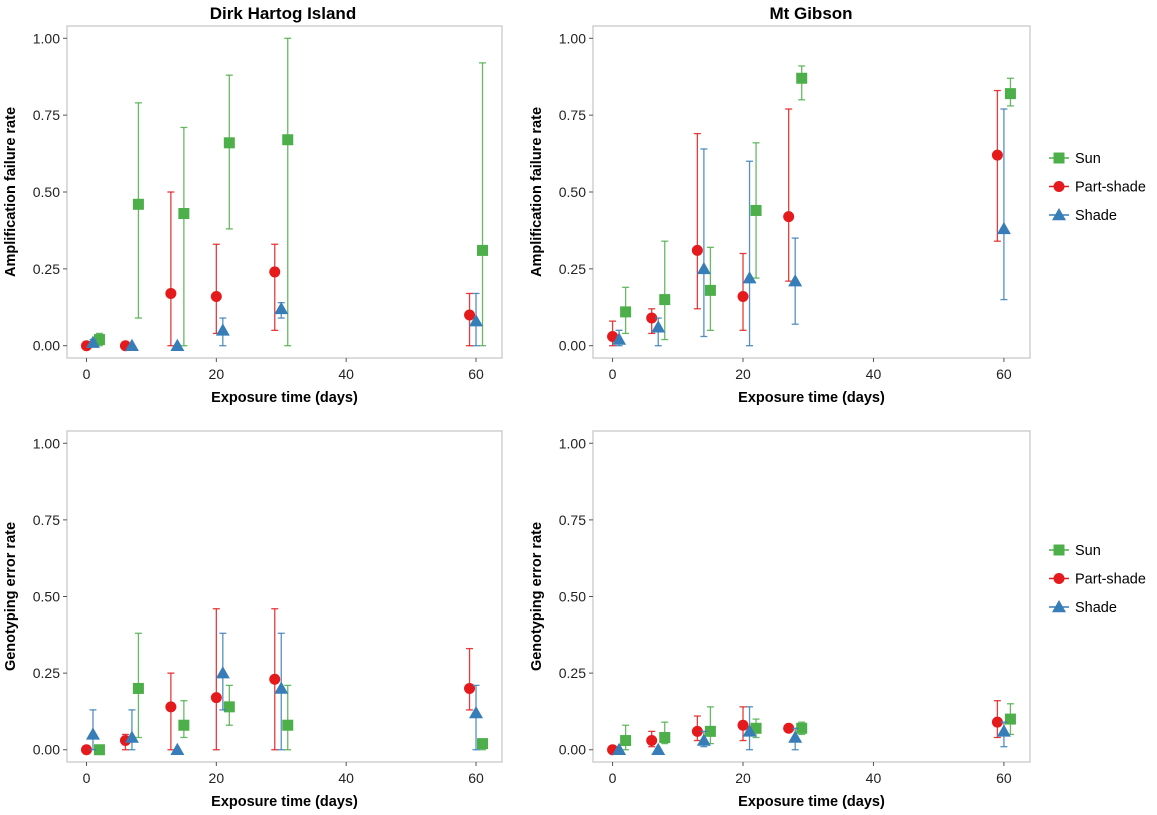  I want to click on legend-label: Part-shade, so click(1110, 580).